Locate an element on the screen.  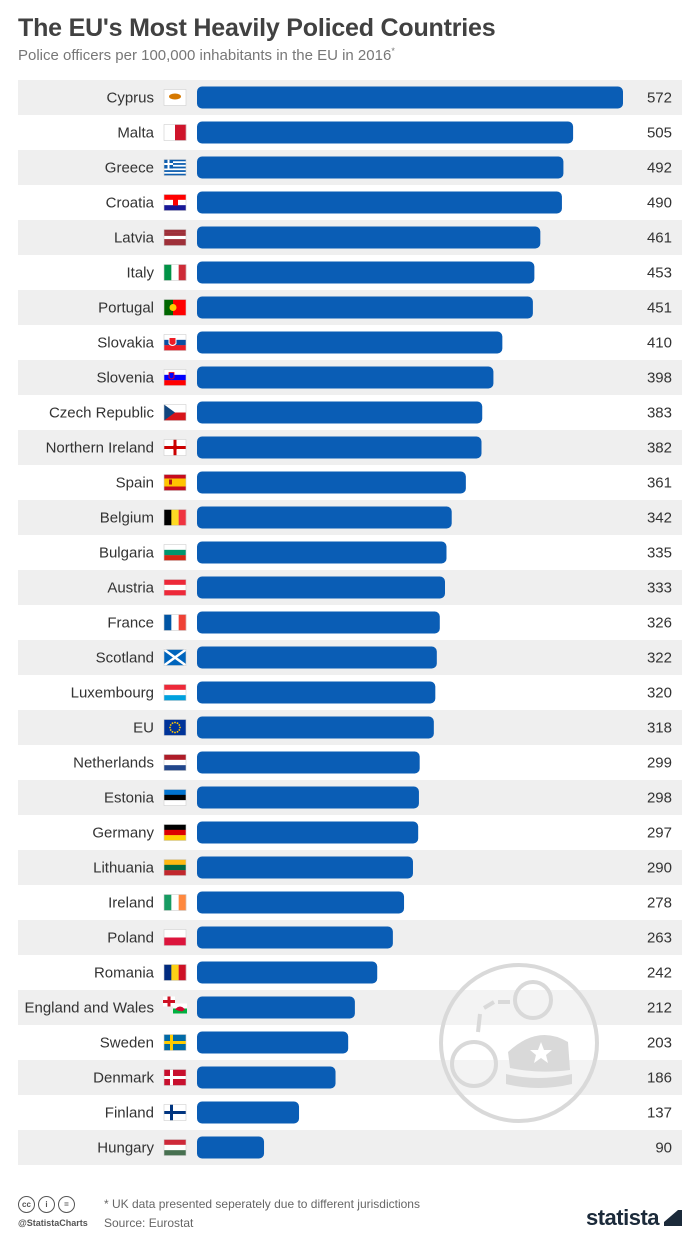
germany-flag-icon is located at coordinates (175, 832).